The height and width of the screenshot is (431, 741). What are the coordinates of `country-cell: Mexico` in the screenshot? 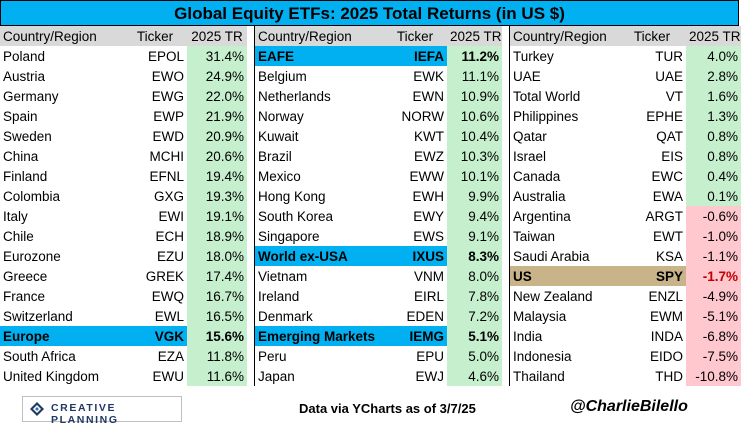 It's located at (279, 176).